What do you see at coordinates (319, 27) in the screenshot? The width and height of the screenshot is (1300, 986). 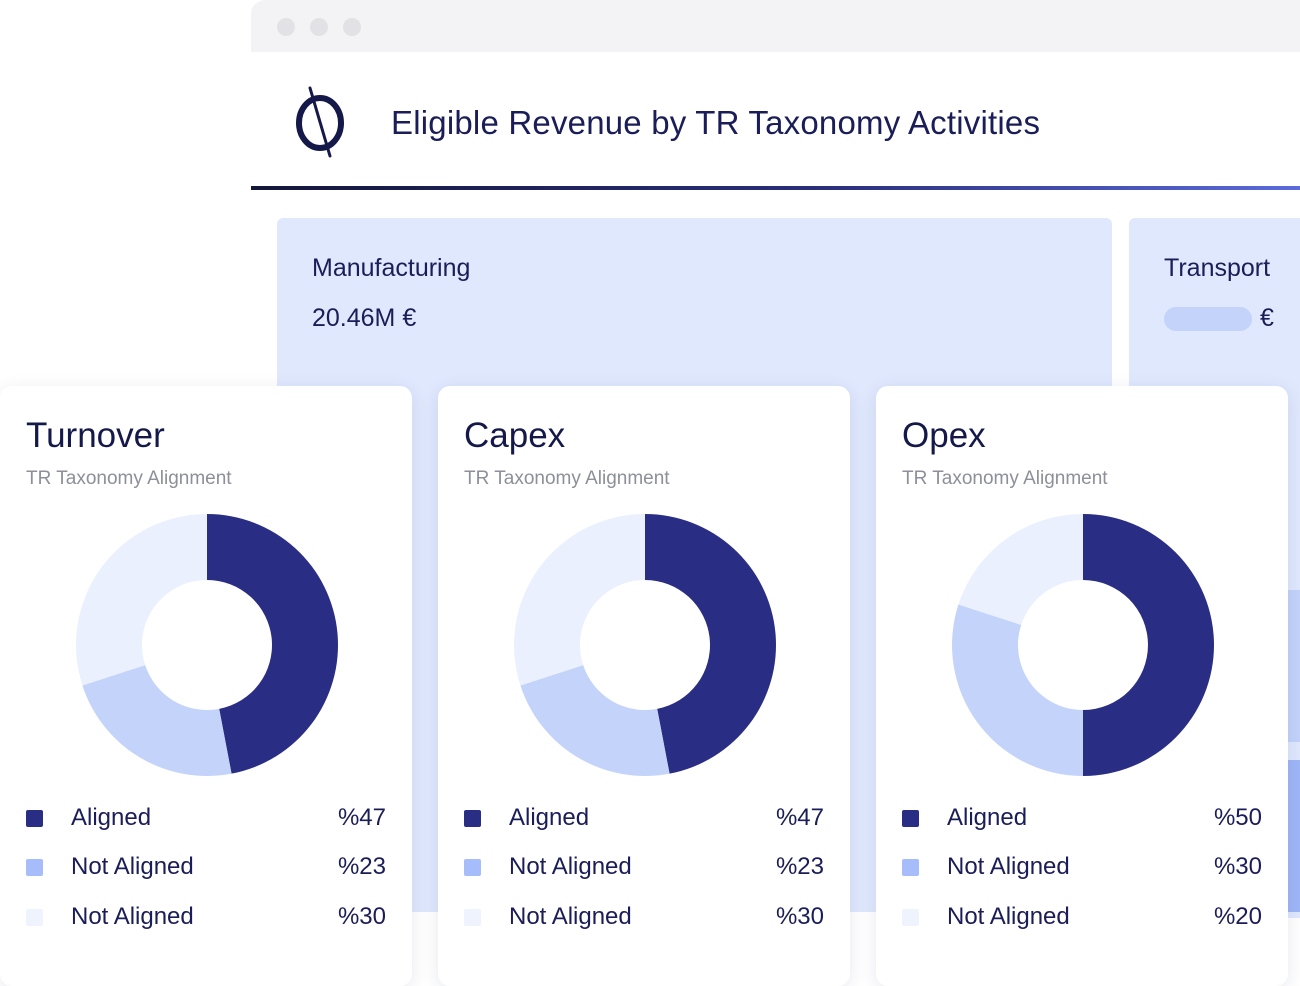 I see `window-minimize-dot` at bounding box center [319, 27].